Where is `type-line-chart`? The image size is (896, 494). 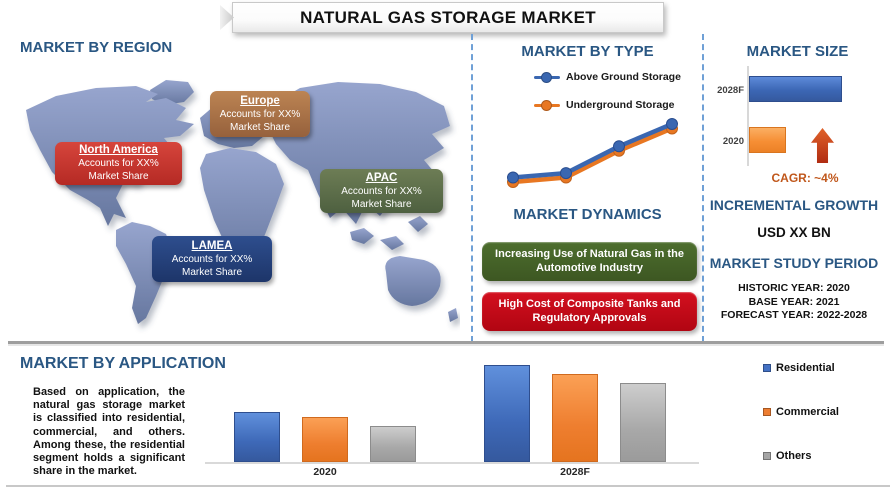
type-line-chart is located at coordinates (592, 153).